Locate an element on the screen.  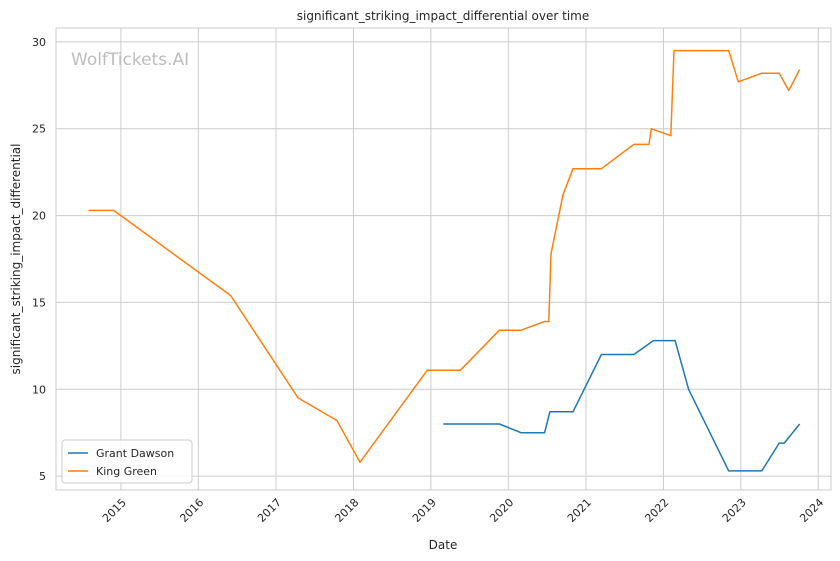
y-tick-label: 20 is located at coordinates (39, 216).